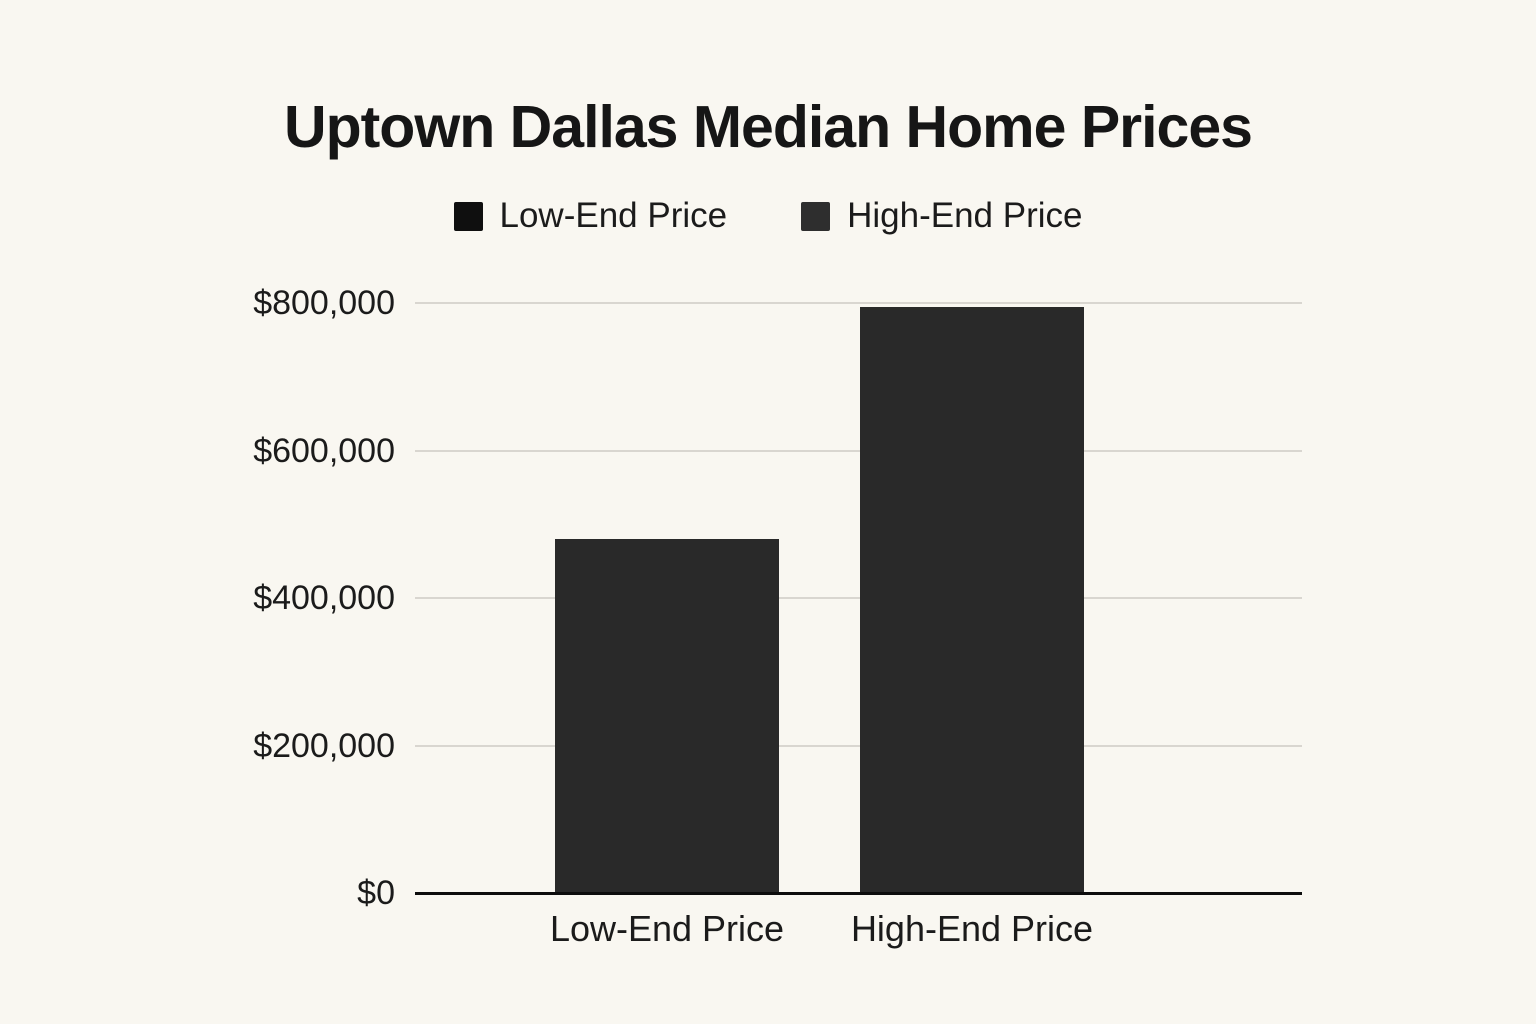 Image resolution: width=1536 pixels, height=1024 pixels. Describe the element at coordinates (768, 216) in the screenshot. I see `chart-legend: Low-End Price High-End Price` at that location.